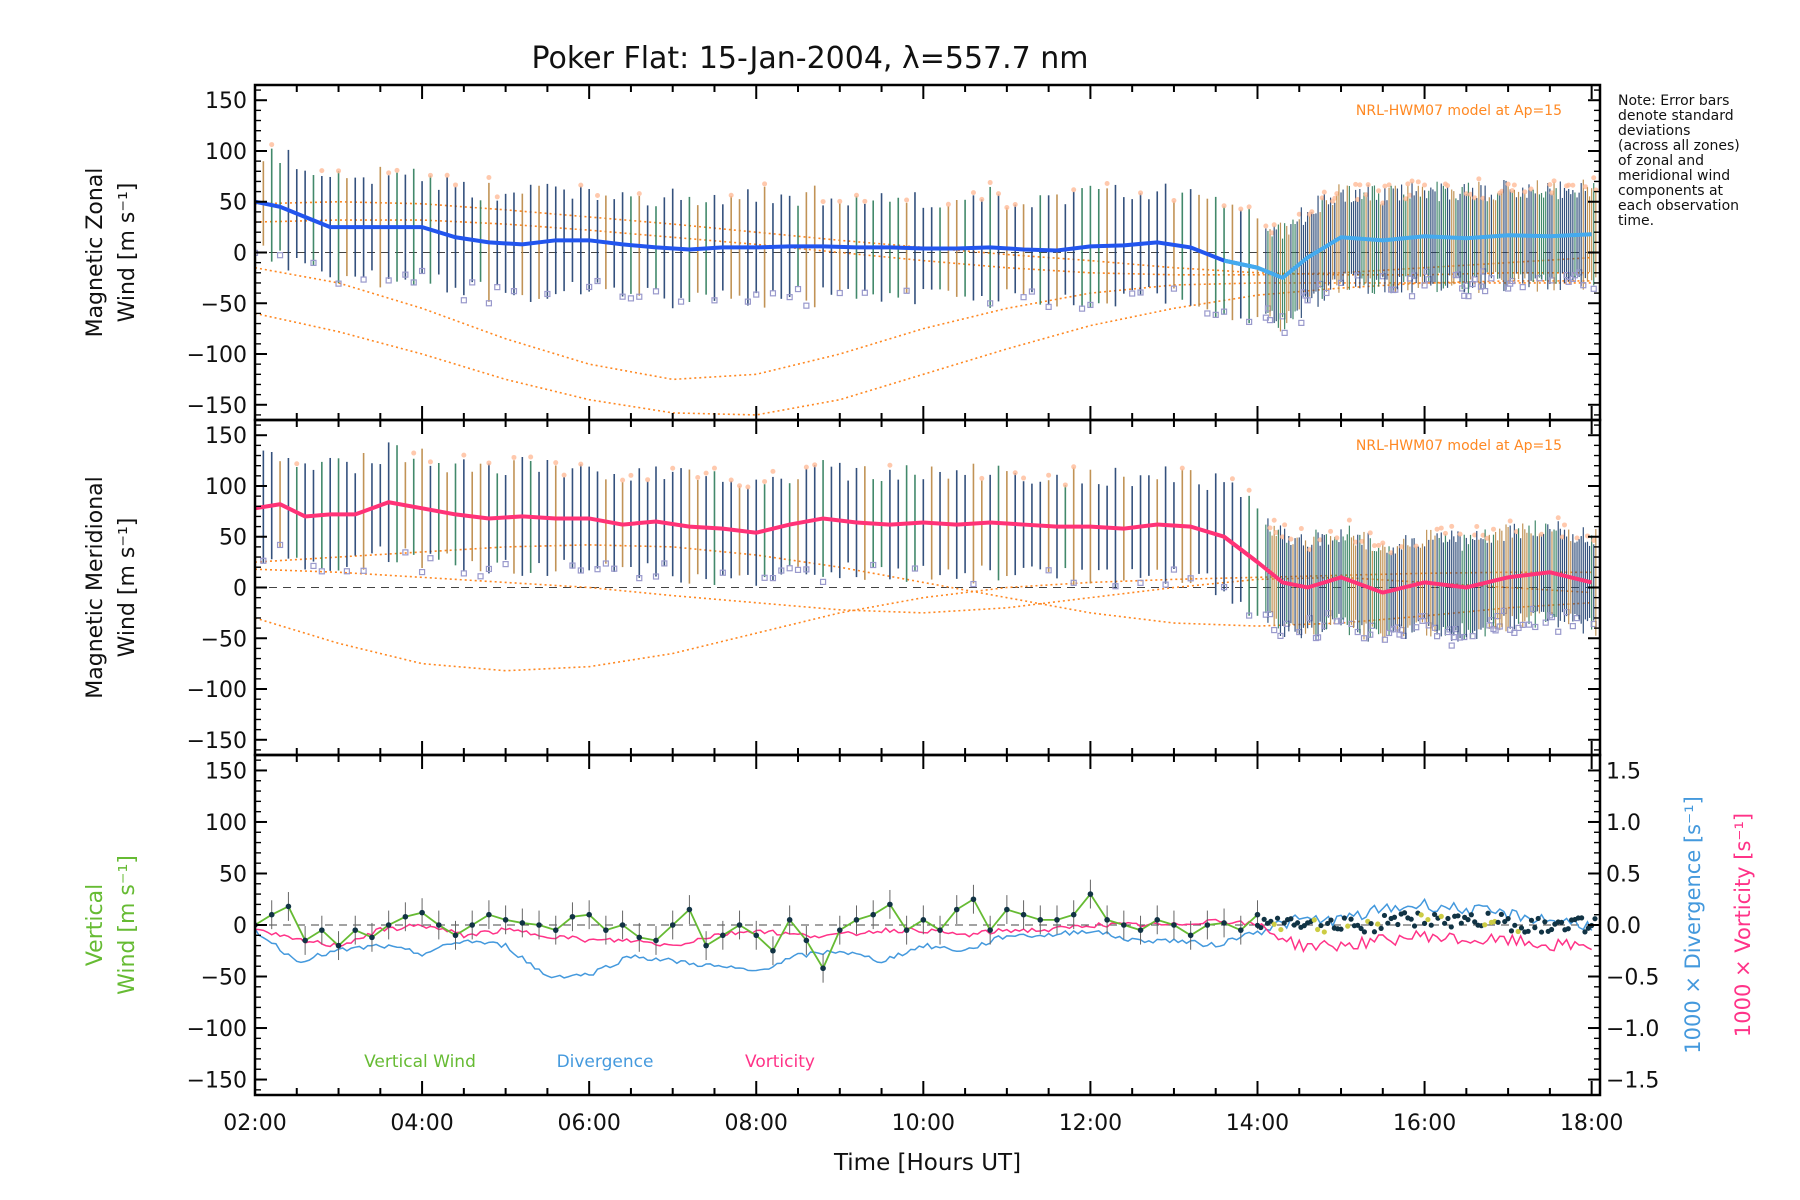 This screenshot has width=1800, height=1200. What do you see at coordinates (1623, 823) in the screenshot?
I see `right-tick-label: 1.0` at bounding box center [1623, 823].